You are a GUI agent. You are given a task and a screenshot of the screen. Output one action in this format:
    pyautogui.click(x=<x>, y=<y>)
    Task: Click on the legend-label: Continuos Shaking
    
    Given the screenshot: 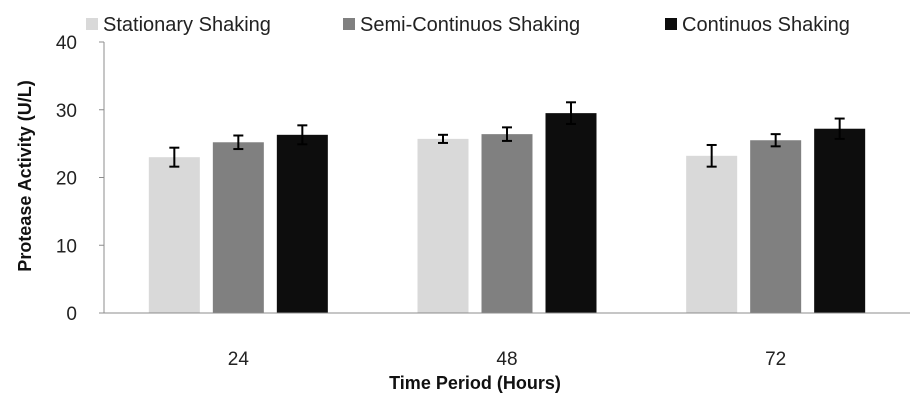 What is the action you would take?
    pyautogui.click(x=766, y=25)
    